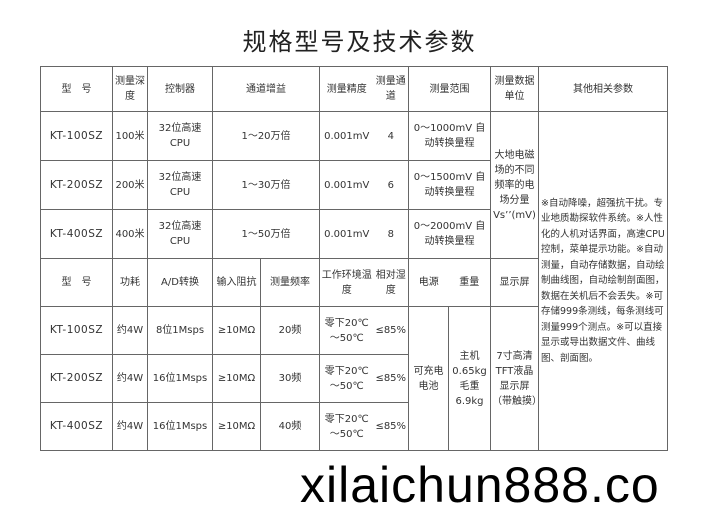 The height and width of the screenshot is (521, 719). I want to click on gain-cell: 1～50万倍, so click(266, 234).